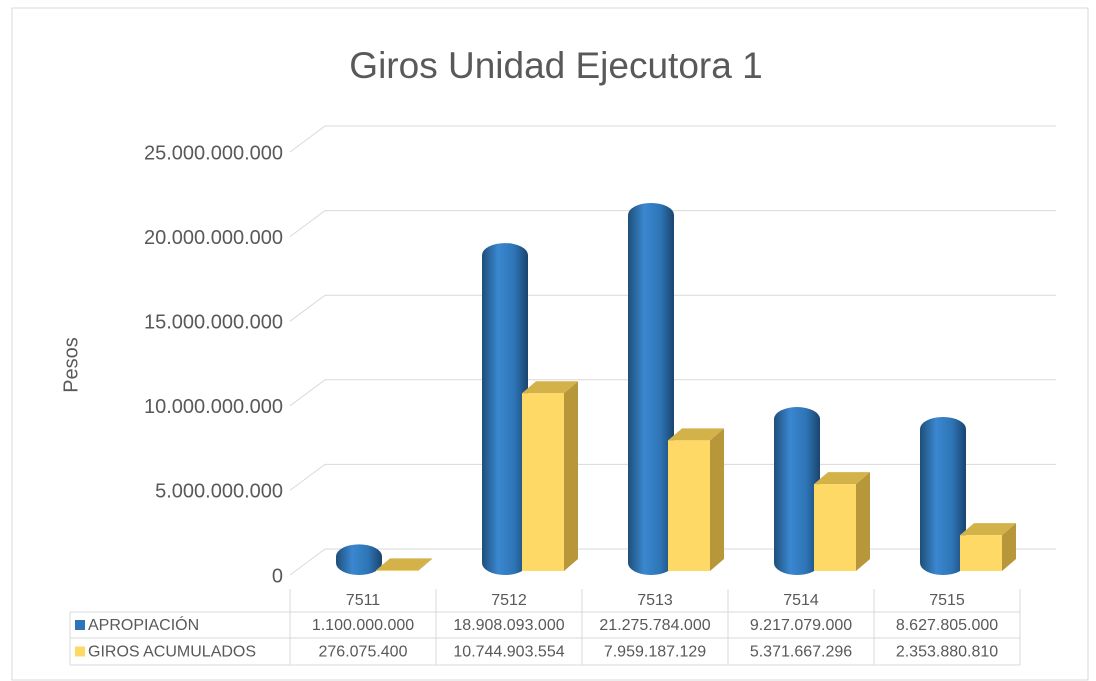  I want to click on y-tick-label: 25.000.000.000, so click(213, 153).